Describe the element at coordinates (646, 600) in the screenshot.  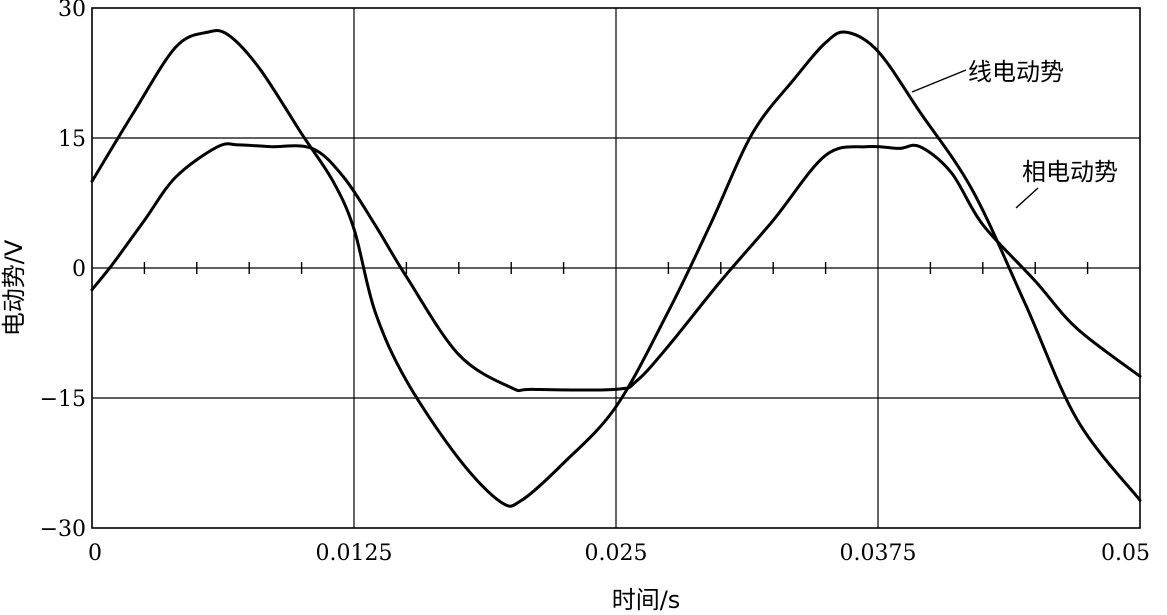
I see `x-axis-title: 时间/s` at that location.